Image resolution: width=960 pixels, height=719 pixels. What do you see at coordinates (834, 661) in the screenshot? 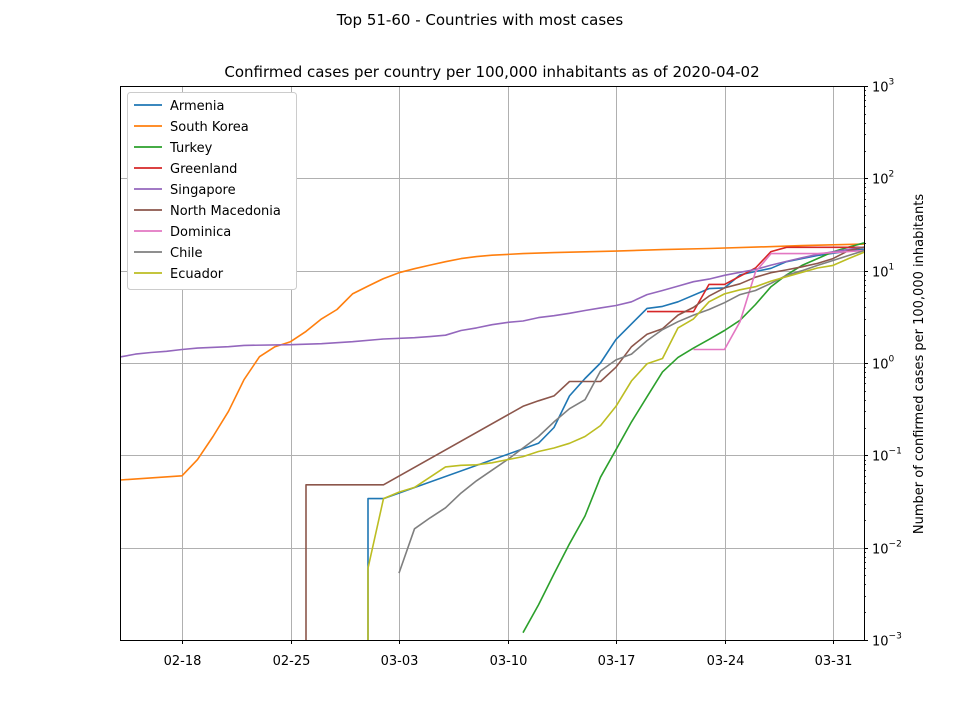
I see `x-tick-label: 03-31` at bounding box center [834, 661].